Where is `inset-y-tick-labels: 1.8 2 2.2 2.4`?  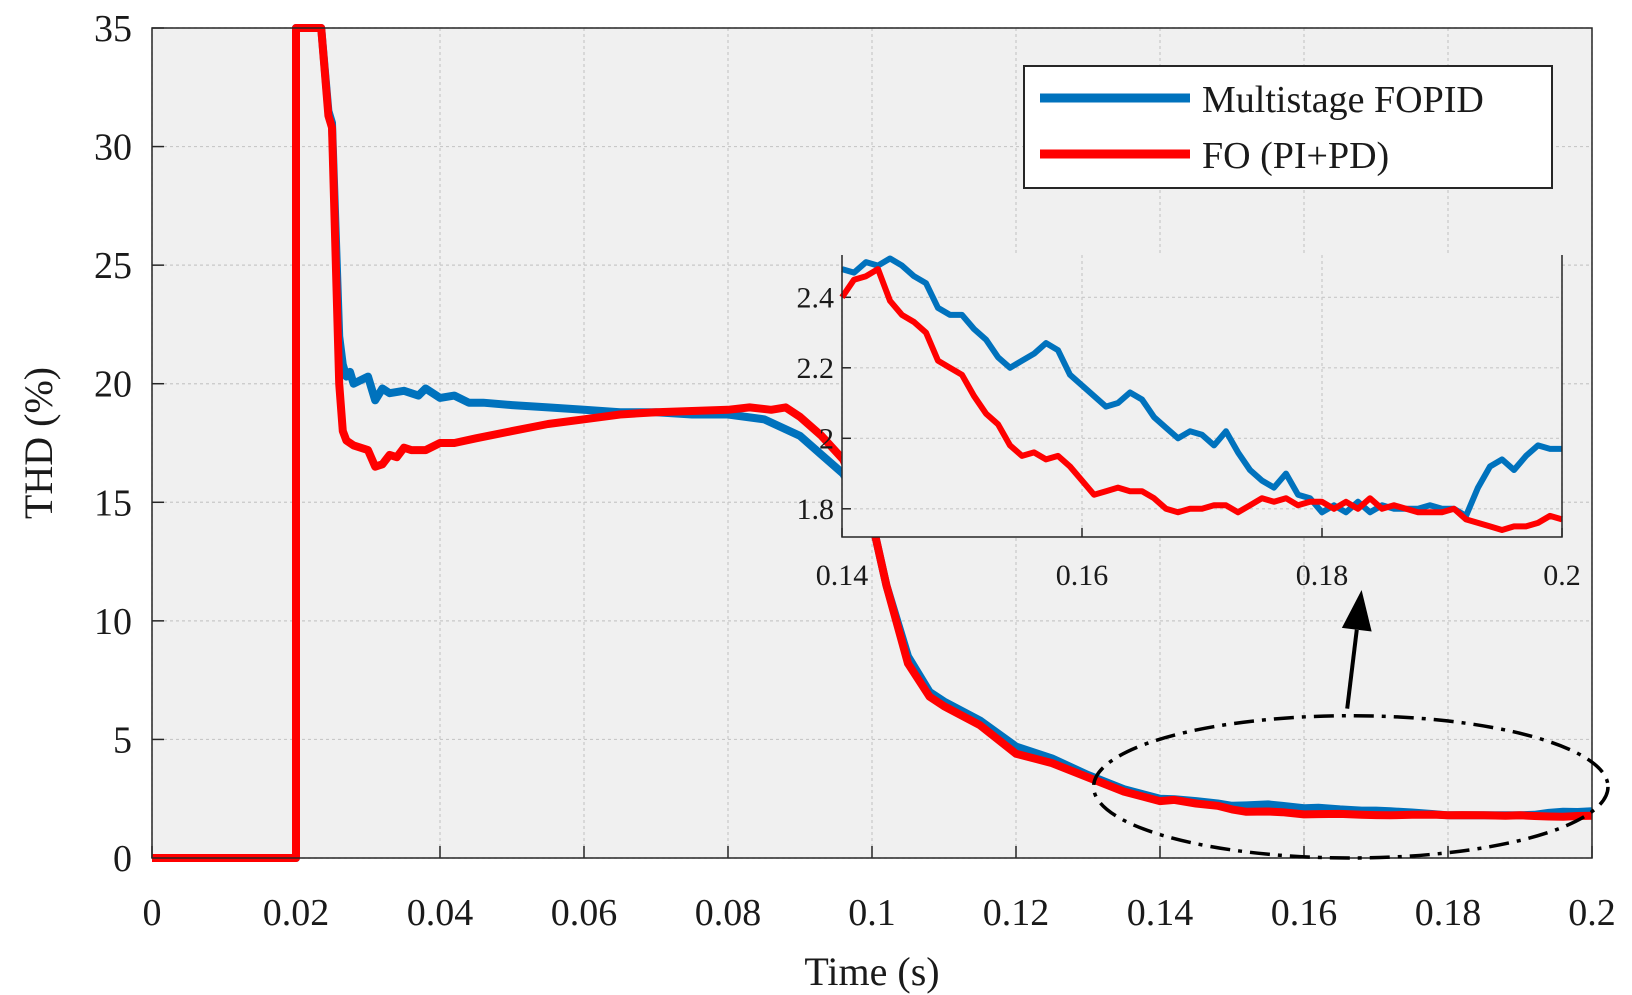
inset-y-tick-labels: 1.8 2 2.2 2.4 is located at coordinates (816, 403).